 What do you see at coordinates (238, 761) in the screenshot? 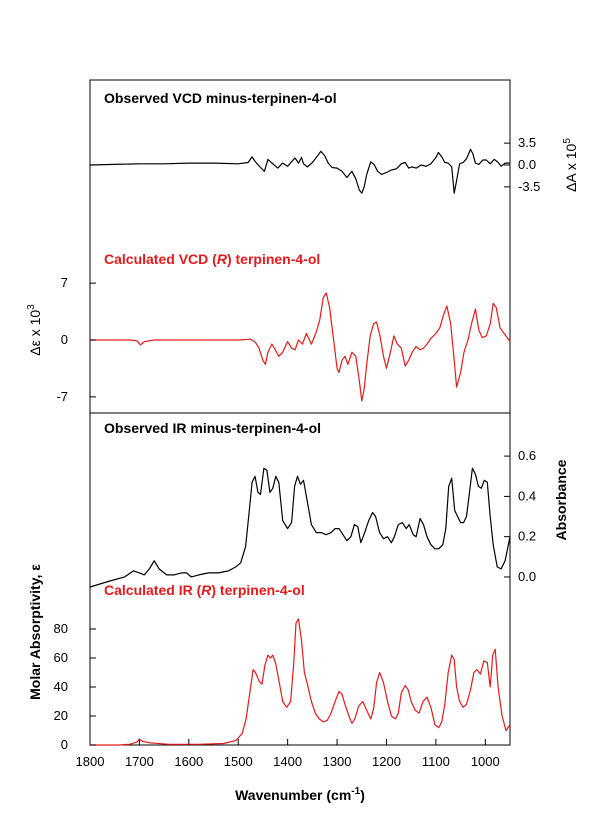
I see `x-tick-label: 1500` at bounding box center [238, 761].